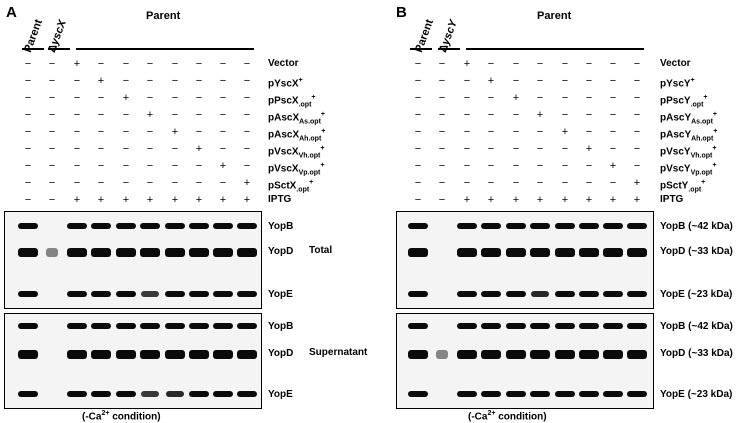  Describe the element at coordinates (33, 49) in the screenshot. I see `lane-header-underline` at that location.